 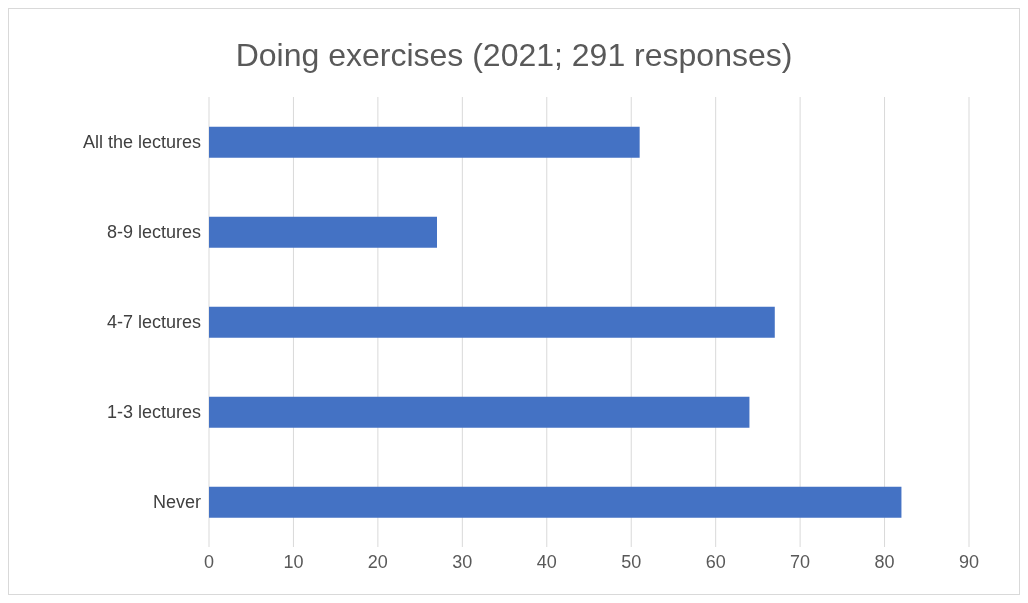 What do you see at coordinates (141, 142) in the screenshot?
I see `y-tick-label: All the lectures` at bounding box center [141, 142].